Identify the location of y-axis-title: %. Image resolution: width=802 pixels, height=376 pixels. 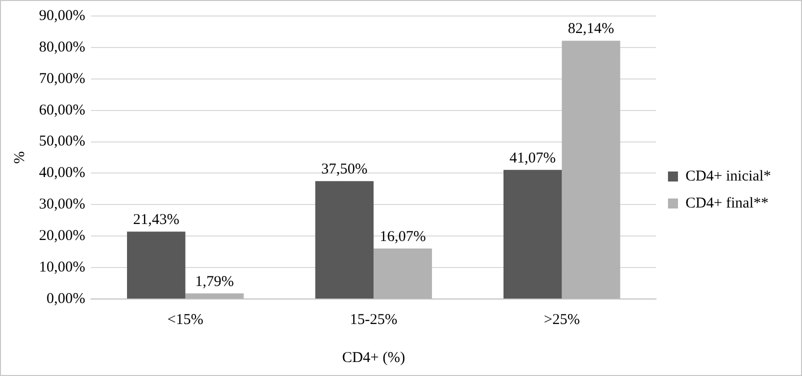
(20, 157).